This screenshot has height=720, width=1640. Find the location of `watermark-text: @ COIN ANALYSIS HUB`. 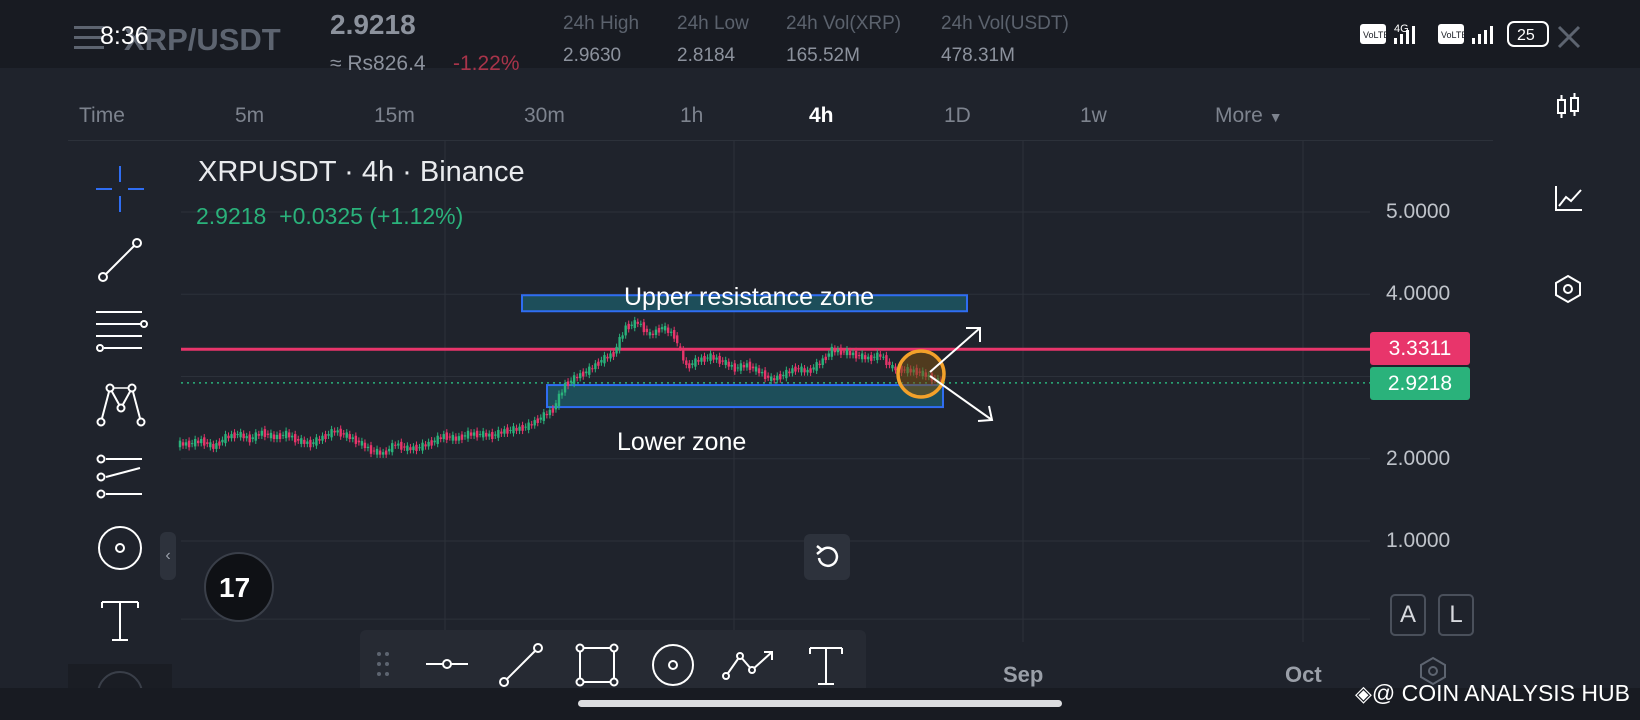

watermark-text: @ COIN ANALYSIS HUB is located at coordinates (1500, 693).